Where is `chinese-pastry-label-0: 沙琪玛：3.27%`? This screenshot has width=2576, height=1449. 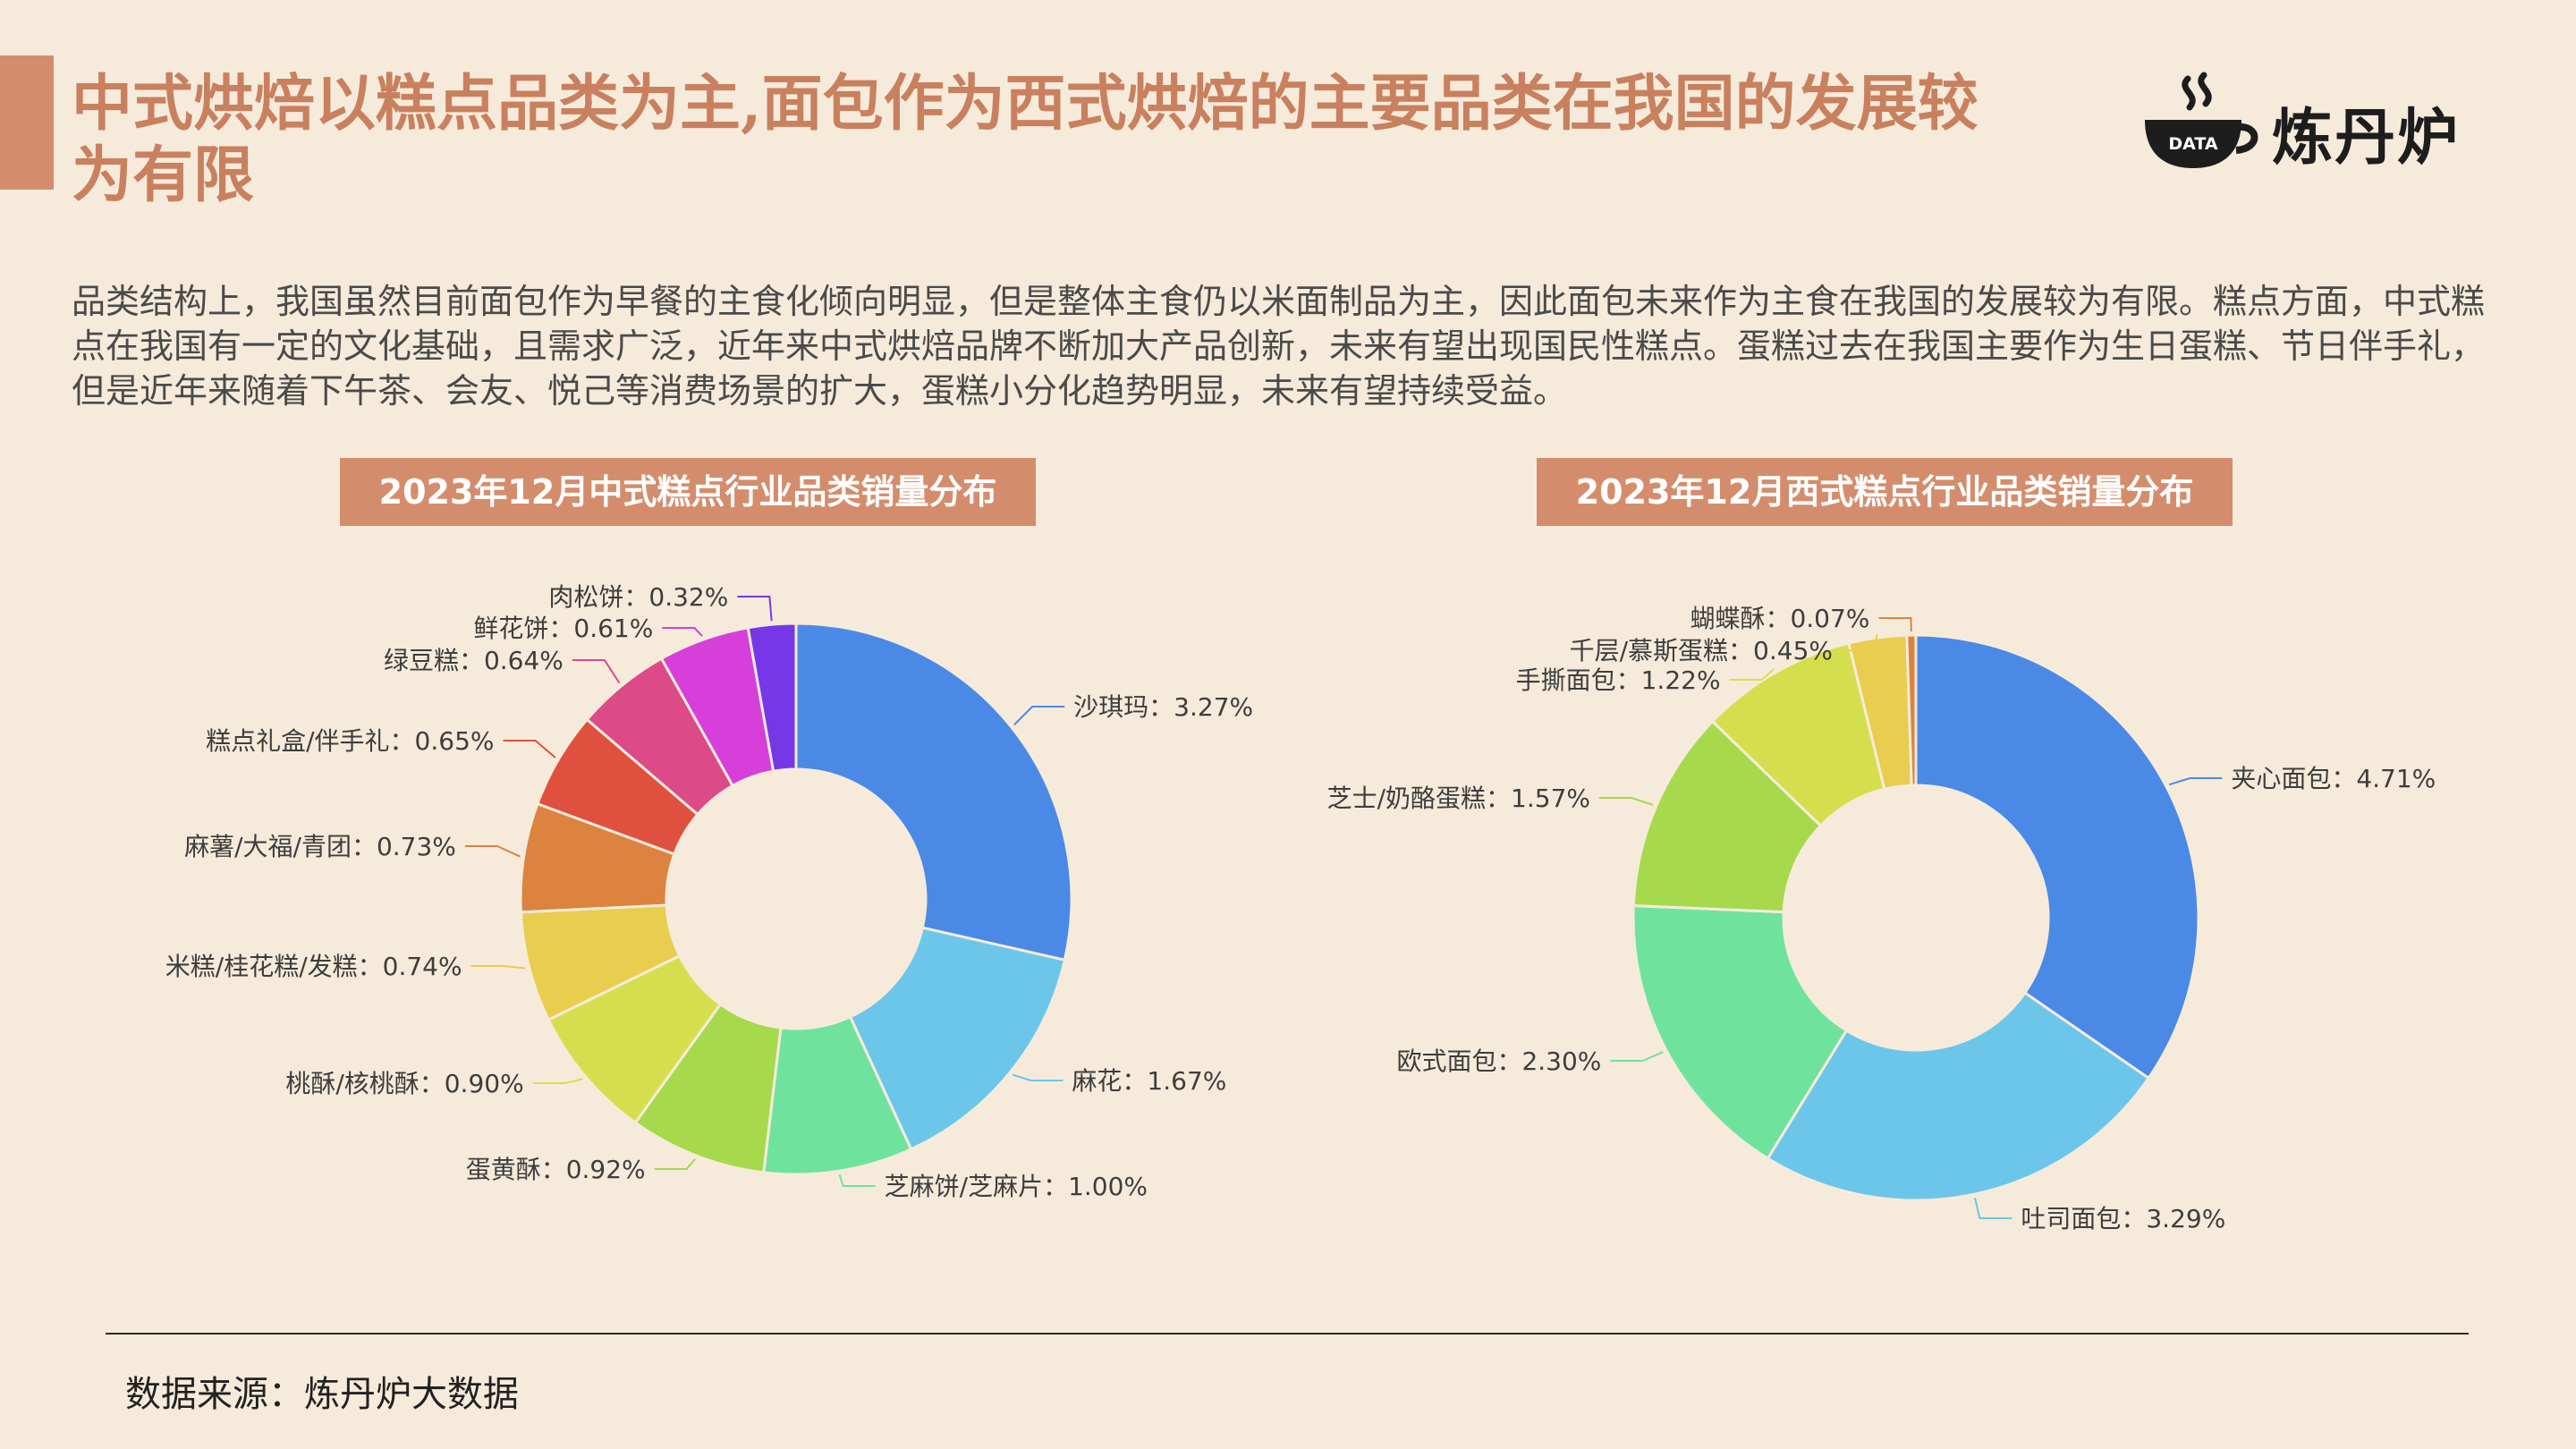 chinese-pastry-label-0: 沙琪玛：3.27% is located at coordinates (1163, 707).